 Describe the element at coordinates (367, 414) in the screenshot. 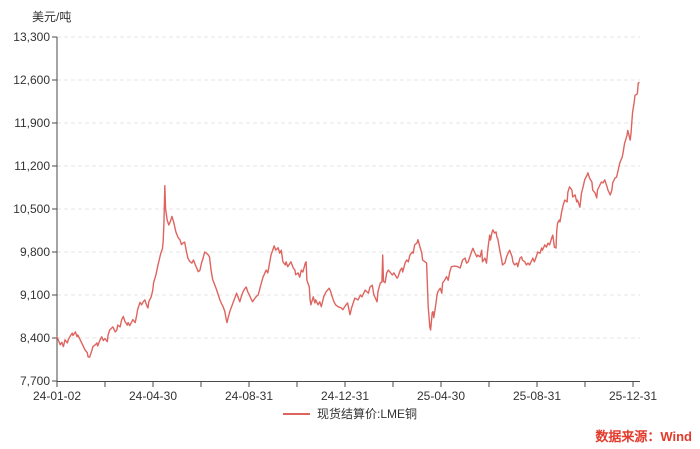

I see `legend-label: 现货结算价:LME铜` at that location.